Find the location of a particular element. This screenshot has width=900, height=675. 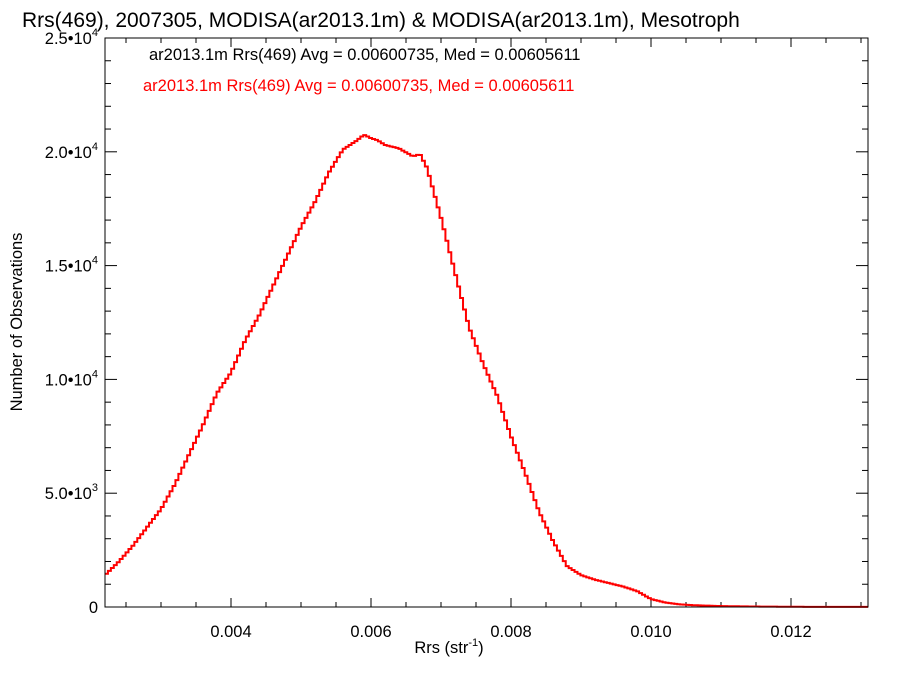

x-tick-label: 0.004 is located at coordinates (230, 632).